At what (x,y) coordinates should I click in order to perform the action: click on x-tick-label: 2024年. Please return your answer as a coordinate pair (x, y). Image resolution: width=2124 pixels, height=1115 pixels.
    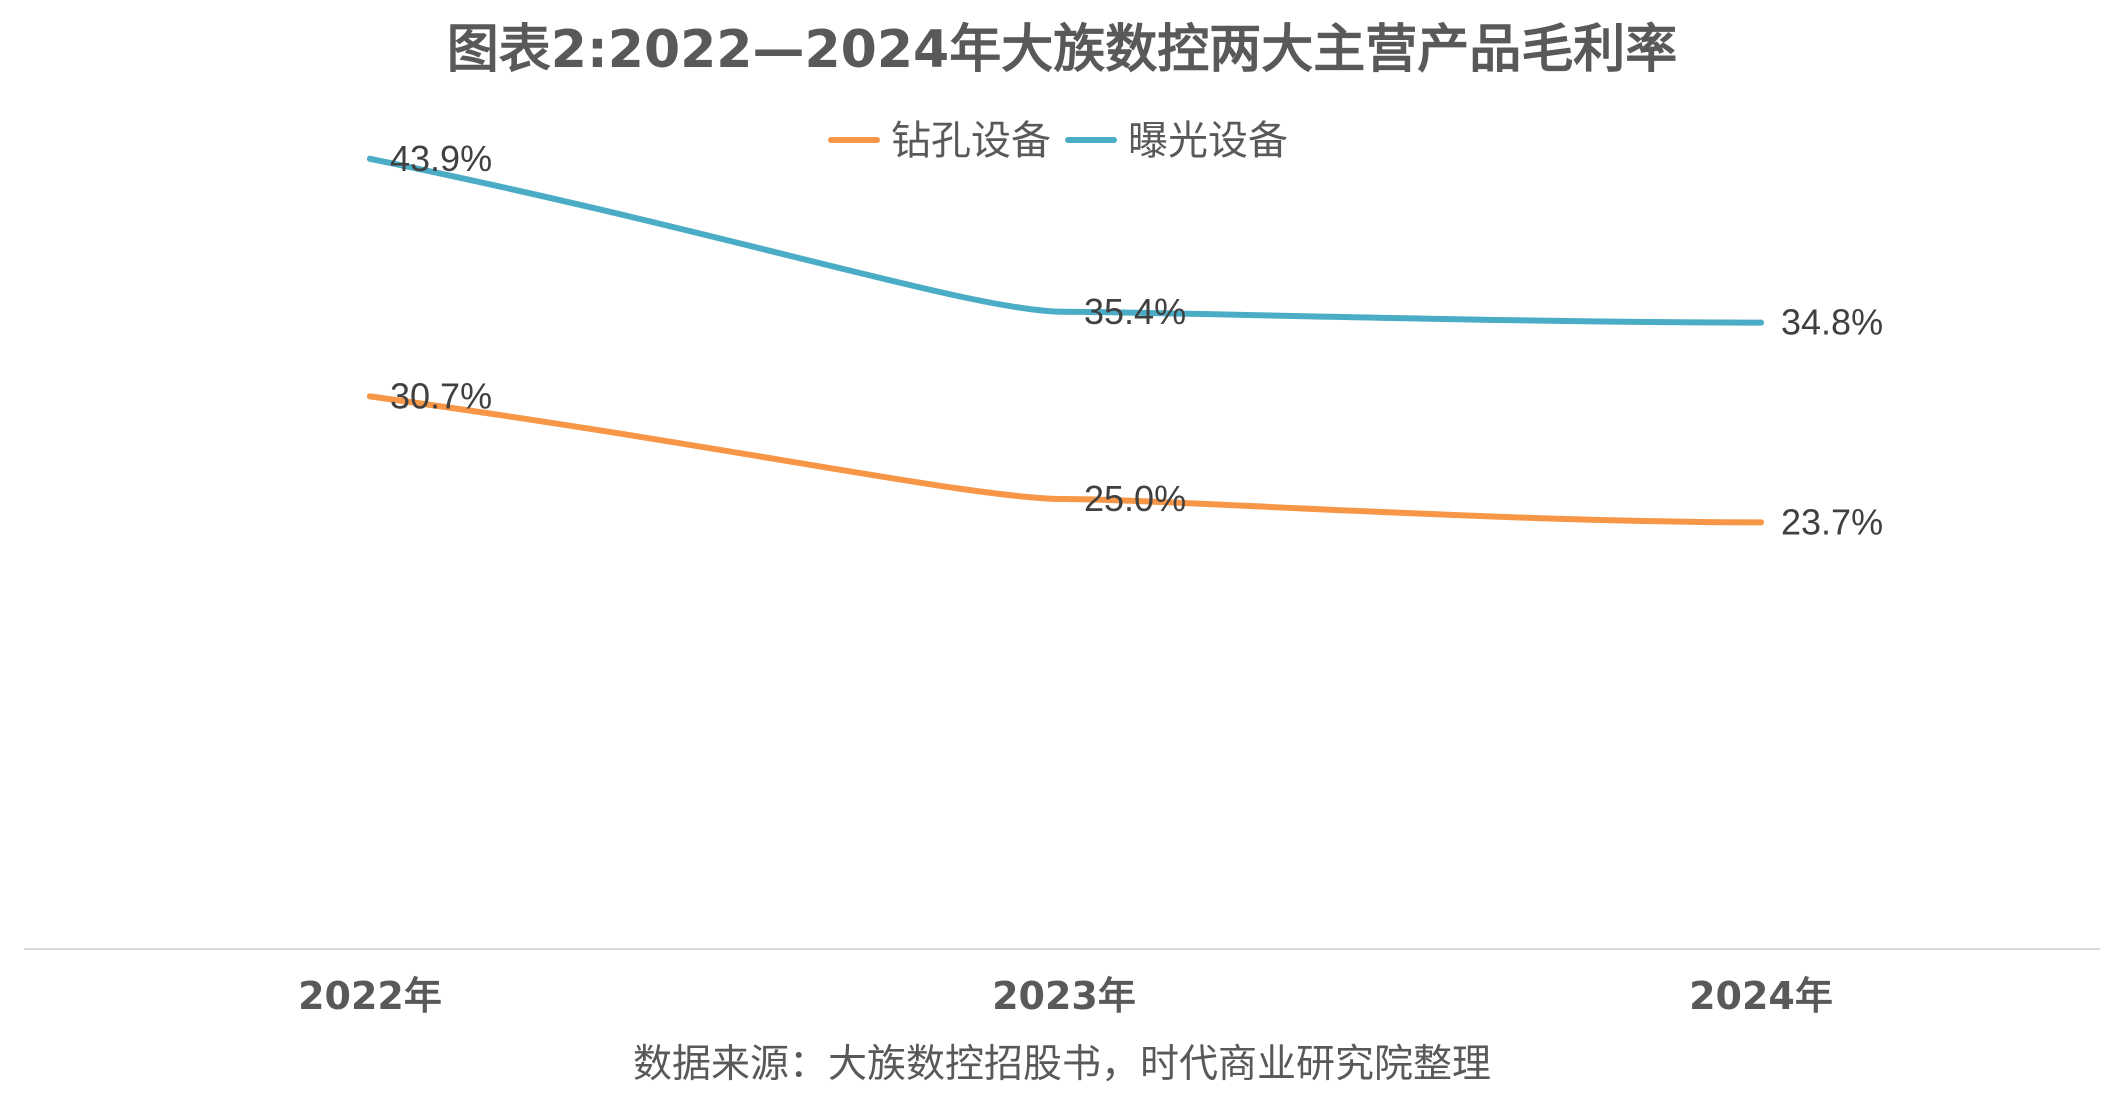
    Looking at the image, I should click on (1761, 996).